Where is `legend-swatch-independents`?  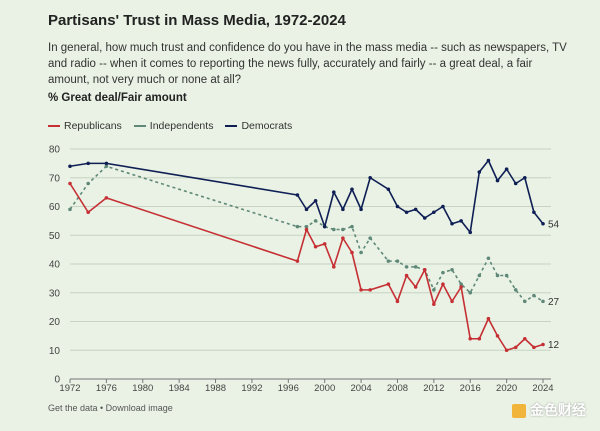 legend-swatch-independents is located at coordinates (139, 126).